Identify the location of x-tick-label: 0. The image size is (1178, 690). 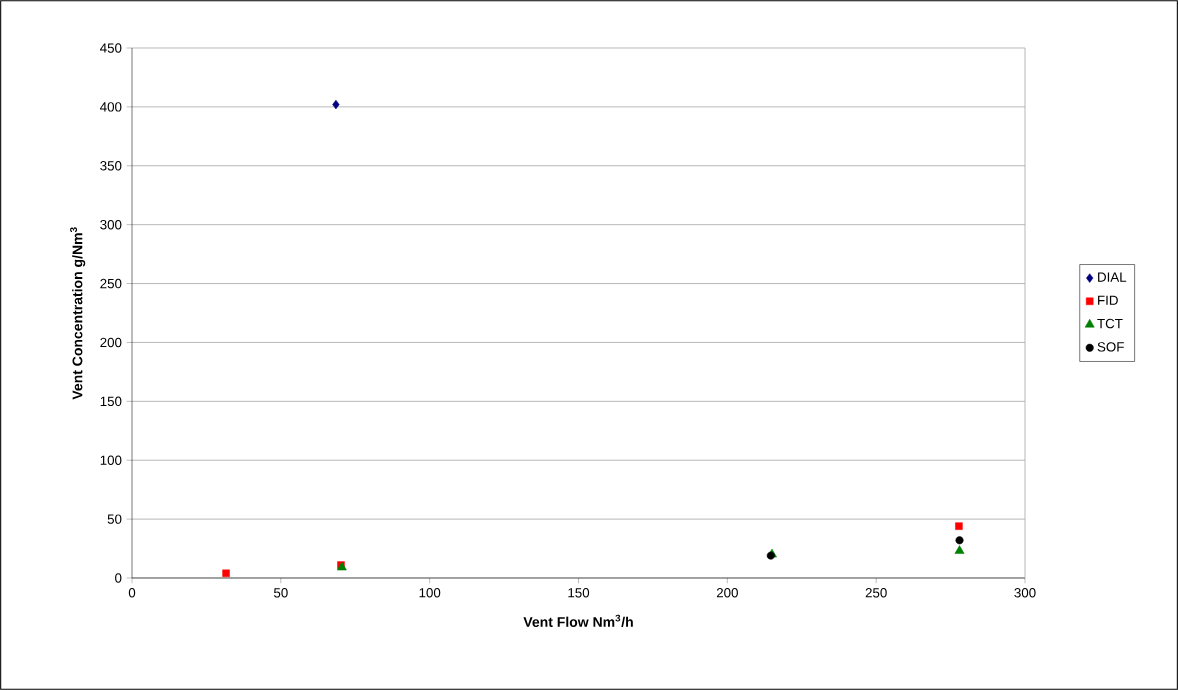
(132, 593).